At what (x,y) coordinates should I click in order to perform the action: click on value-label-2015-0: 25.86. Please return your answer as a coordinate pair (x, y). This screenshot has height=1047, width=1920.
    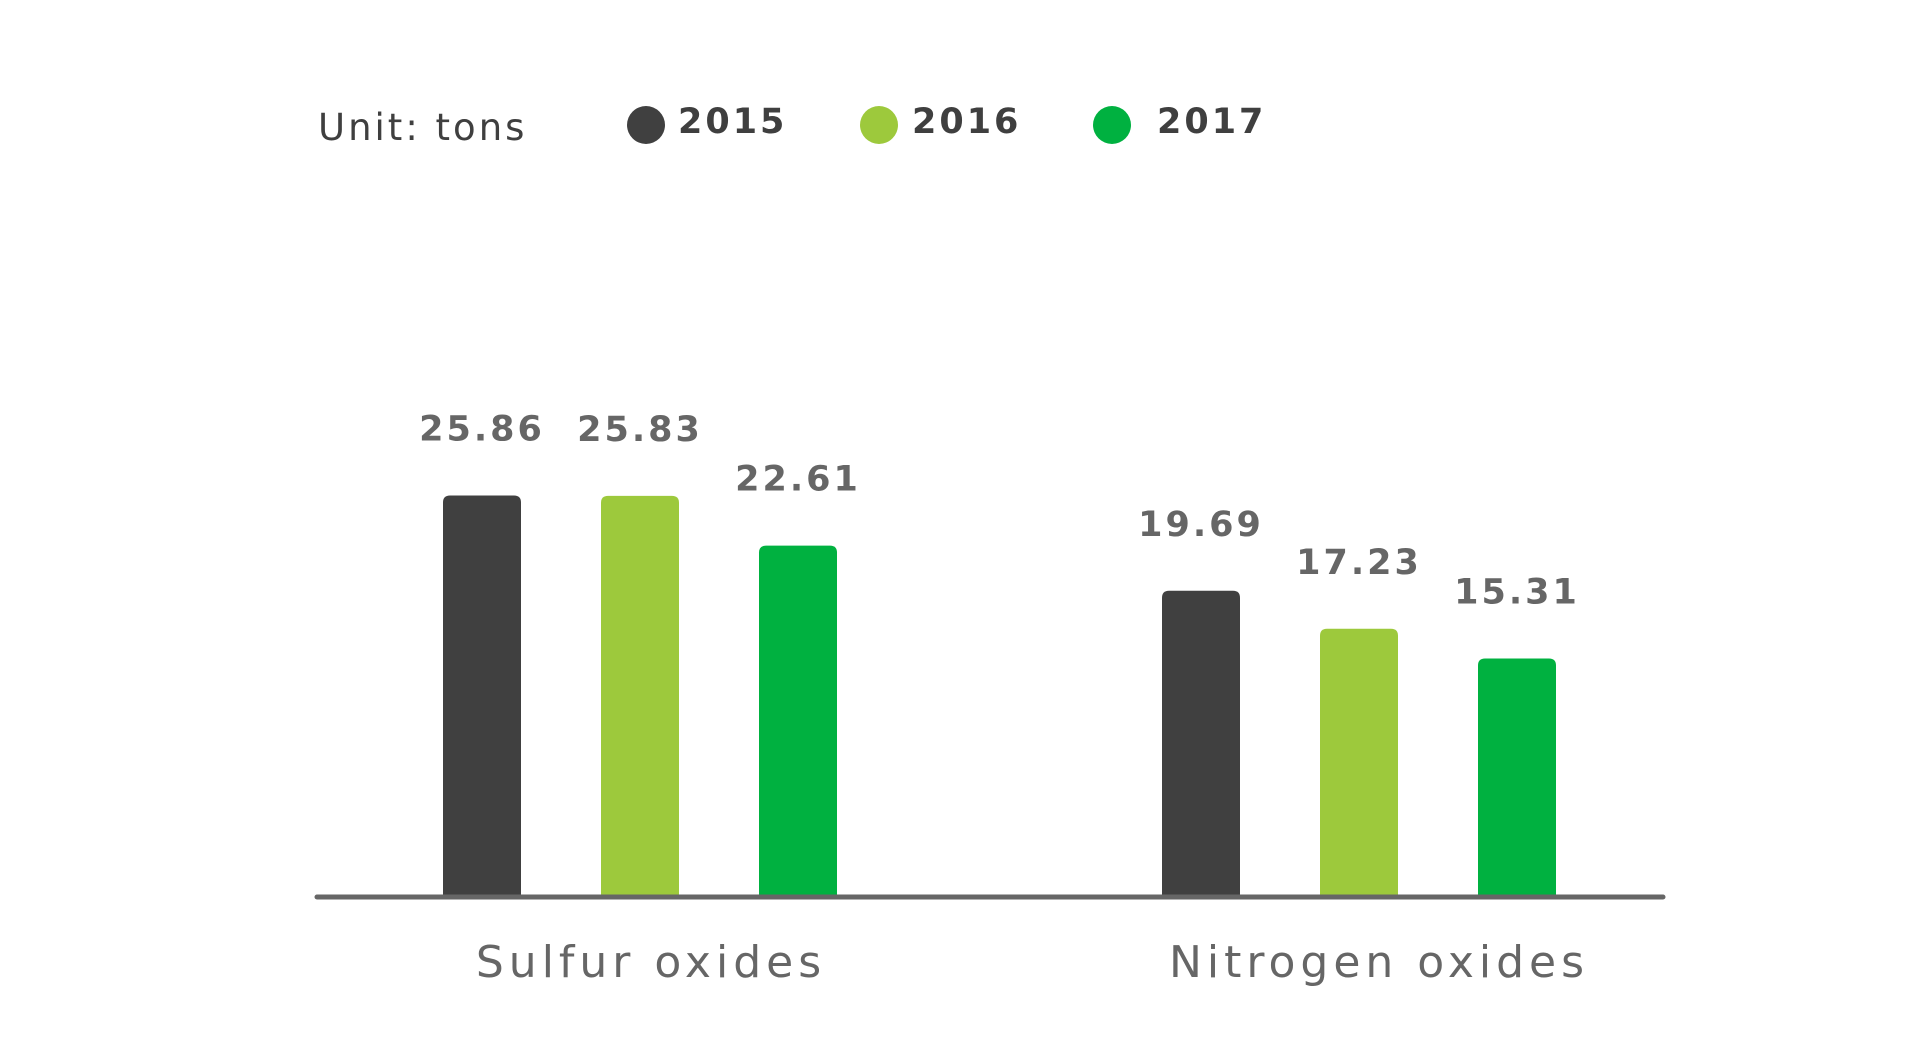
    Looking at the image, I should click on (482, 429).